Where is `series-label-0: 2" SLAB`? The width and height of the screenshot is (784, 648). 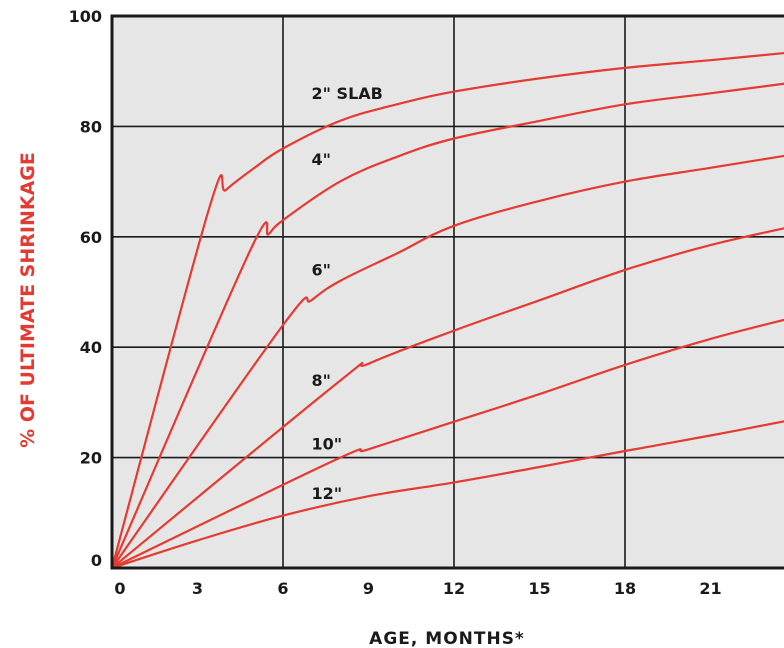 series-label-0: 2" SLAB is located at coordinates (347, 93).